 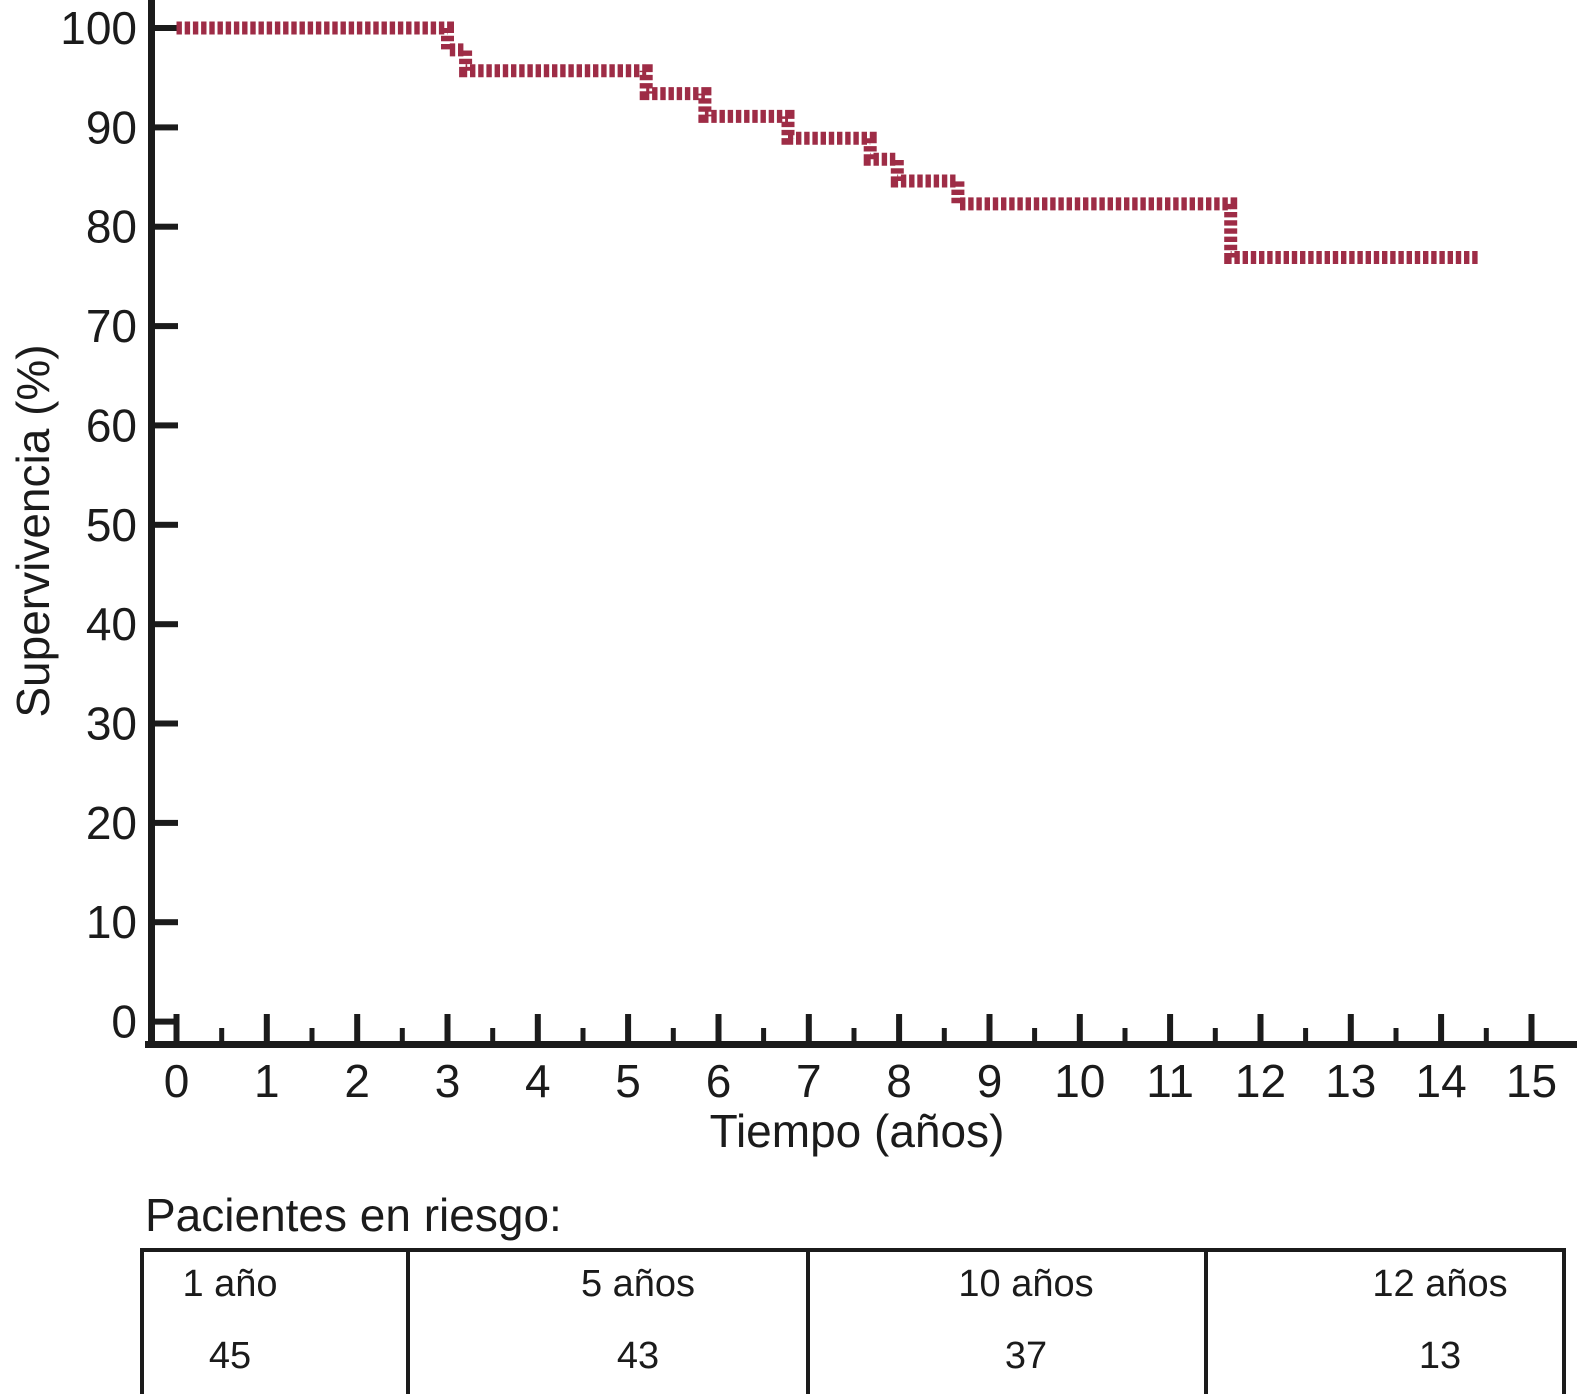 I want to click on y-tick-label: 100, so click(x=98, y=28).